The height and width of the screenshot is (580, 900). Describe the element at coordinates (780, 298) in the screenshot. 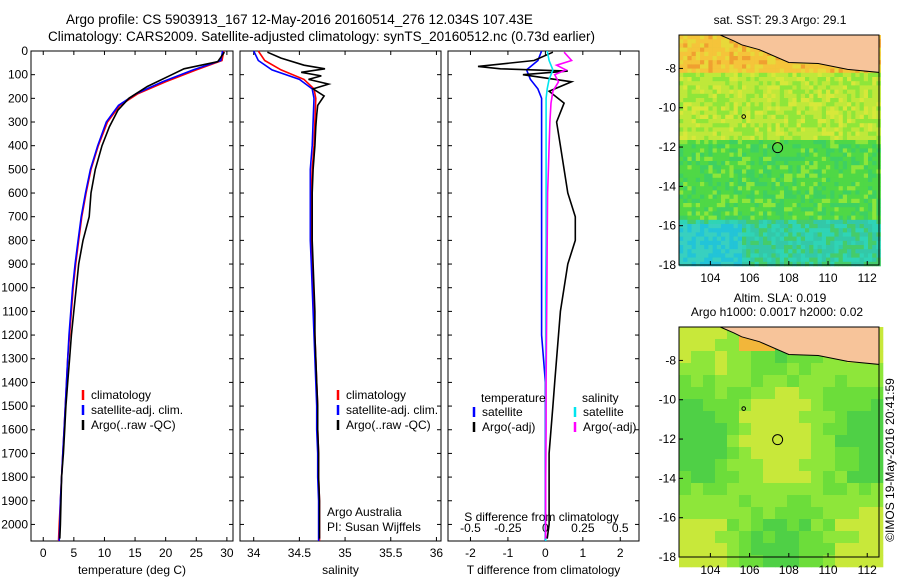

I see `sla-map-title-line1: Altim. SLA: 0.019` at that location.